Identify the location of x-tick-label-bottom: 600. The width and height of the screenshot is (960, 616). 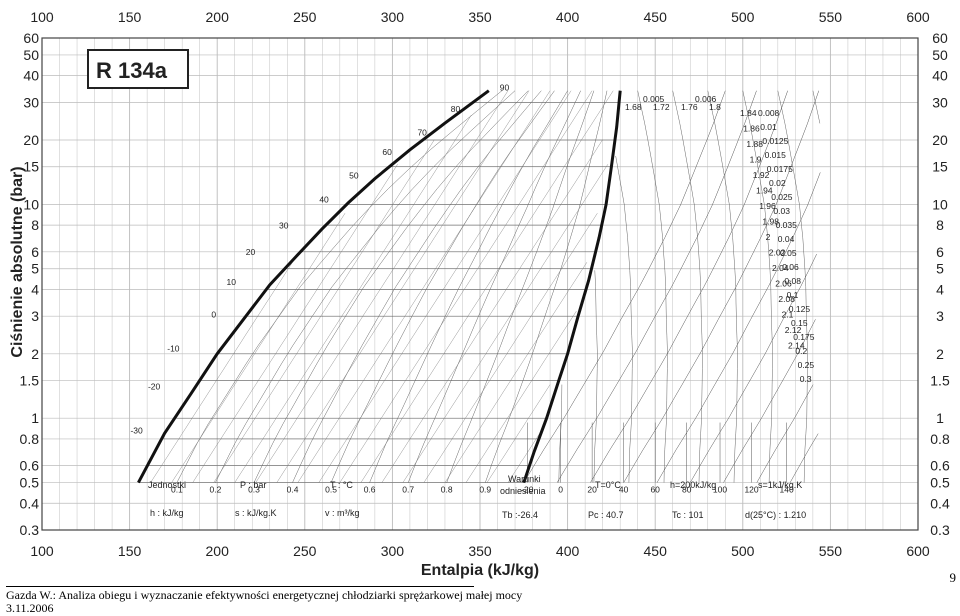
(918, 551).